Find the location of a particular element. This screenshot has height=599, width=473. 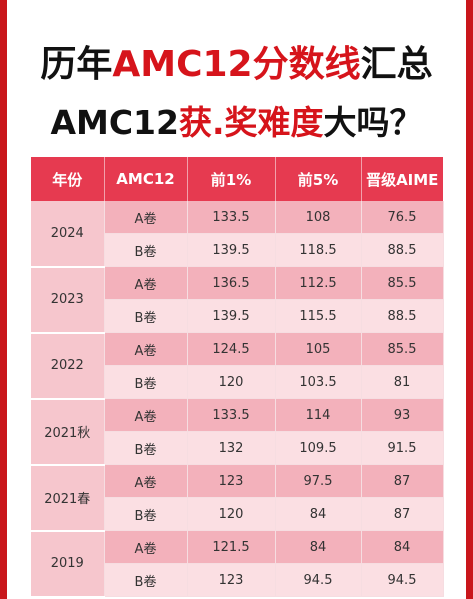

title-line1-highlight: AMC12分数线 is located at coordinates (236, 64).